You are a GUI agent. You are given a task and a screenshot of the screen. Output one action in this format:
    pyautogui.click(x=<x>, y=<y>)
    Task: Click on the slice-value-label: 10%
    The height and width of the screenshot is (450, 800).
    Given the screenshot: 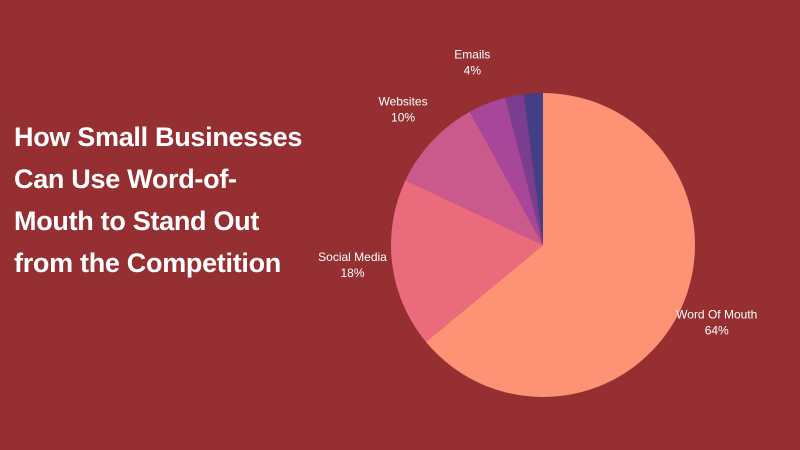 What is the action you would take?
    pyautogui.click(x=403, y=118)
    